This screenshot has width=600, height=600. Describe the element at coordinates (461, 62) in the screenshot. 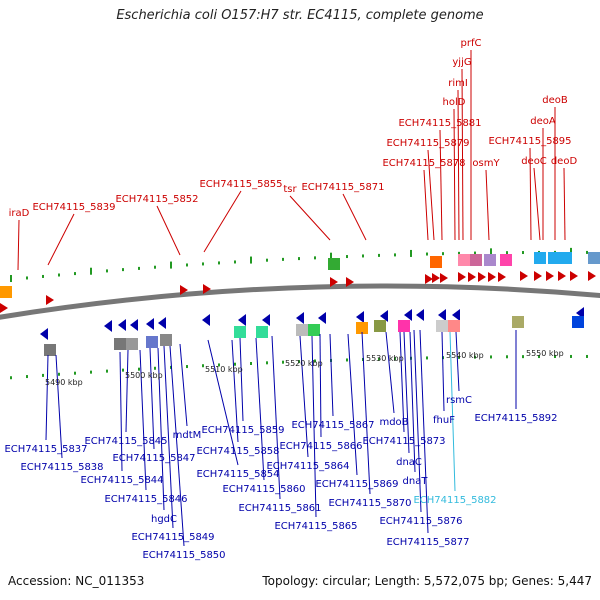

I see `gene-label-top: yjjG` at that location.